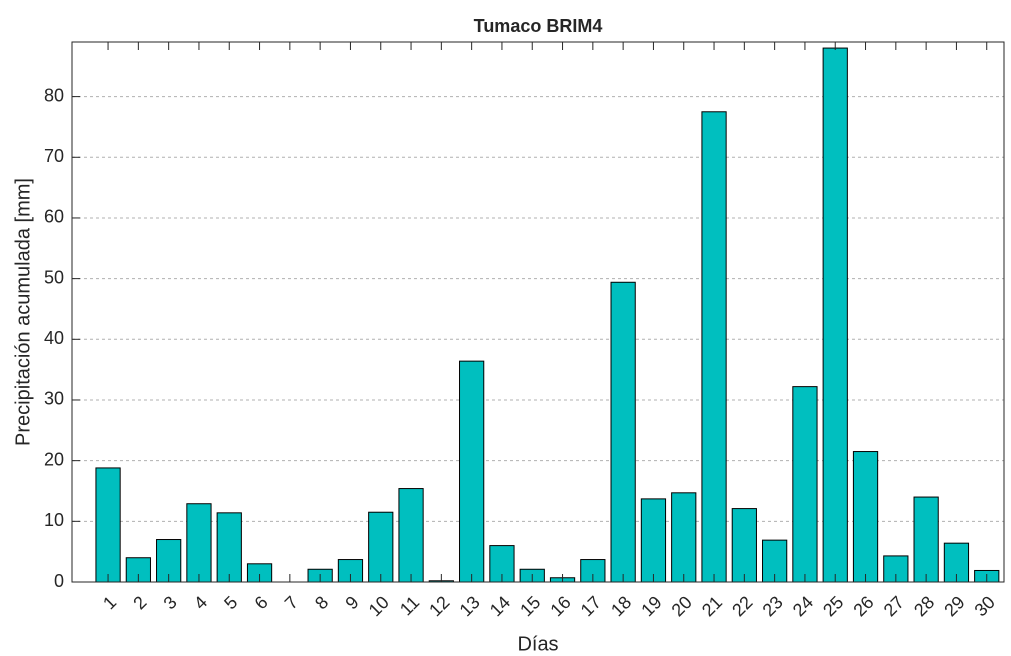 The height and width of the screenshot is (656, 1011). I want to click on y-tick-label: 50, so click(54, 277).